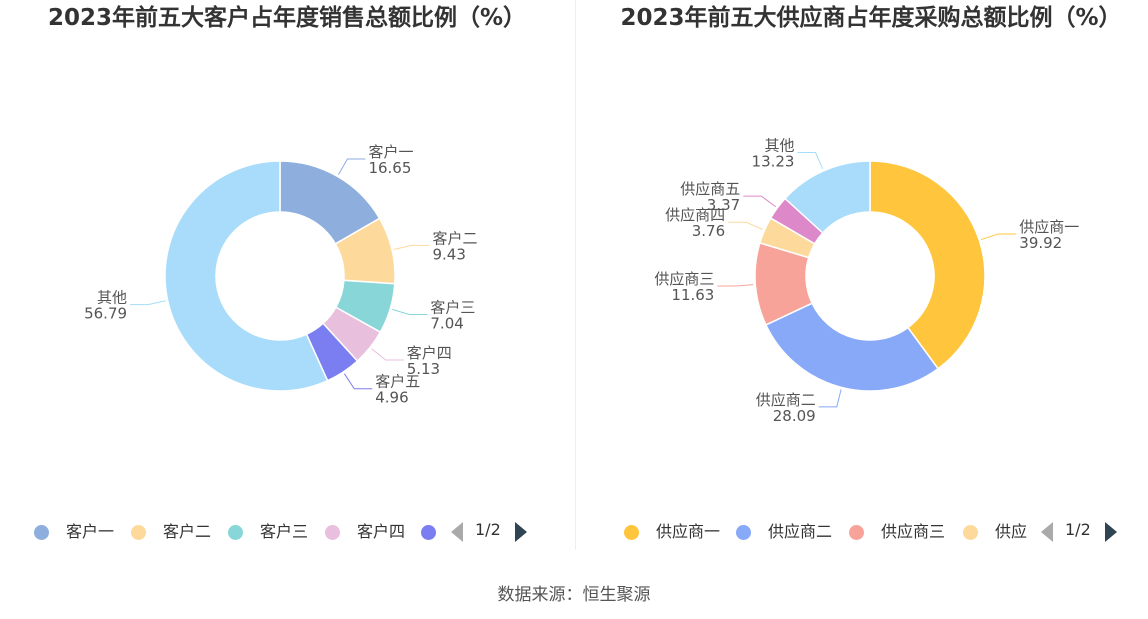  I want to click on slice-label-value: 16.65, so click(389, 168).